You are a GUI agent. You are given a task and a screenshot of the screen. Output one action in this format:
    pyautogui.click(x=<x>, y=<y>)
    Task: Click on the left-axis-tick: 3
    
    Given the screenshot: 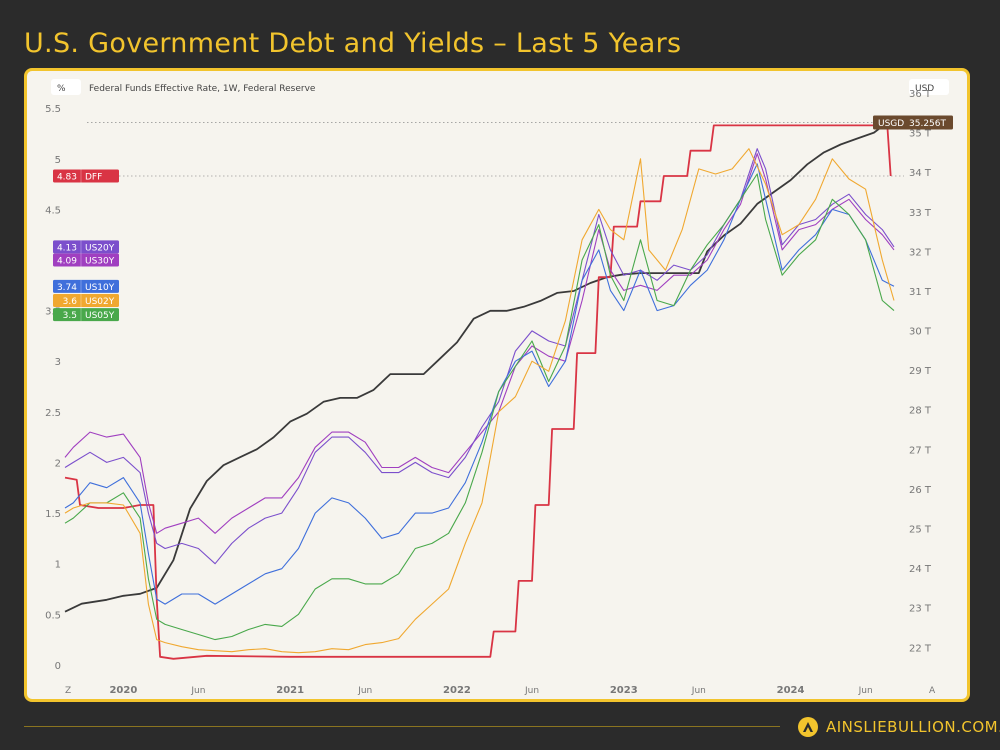 What is the action you would take?
    pyautogui.click(x=58, y=362)
    